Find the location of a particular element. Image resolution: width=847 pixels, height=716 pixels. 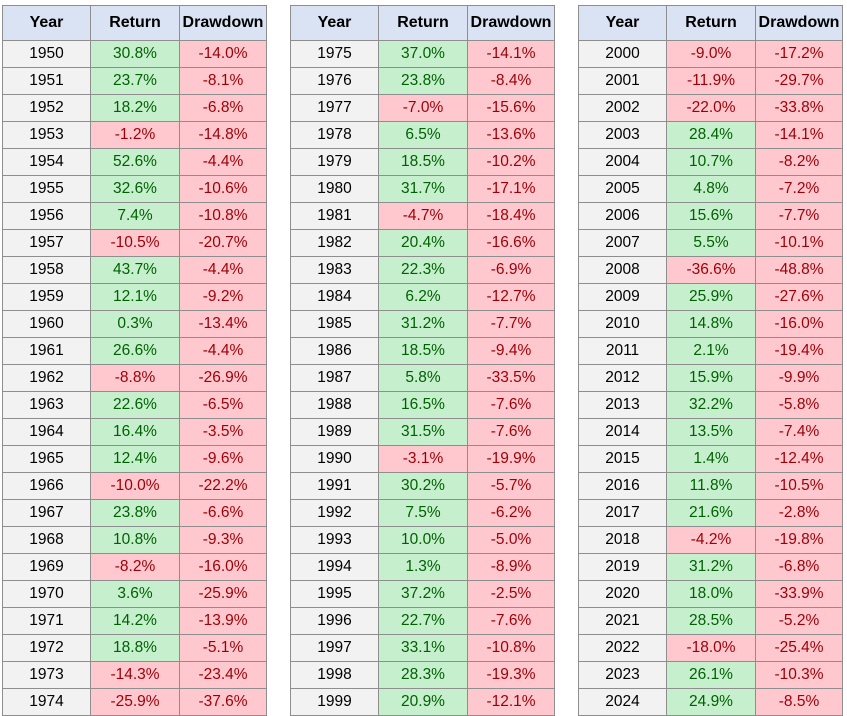

return-cell: 28.4% is located at coordinates (711, 135).